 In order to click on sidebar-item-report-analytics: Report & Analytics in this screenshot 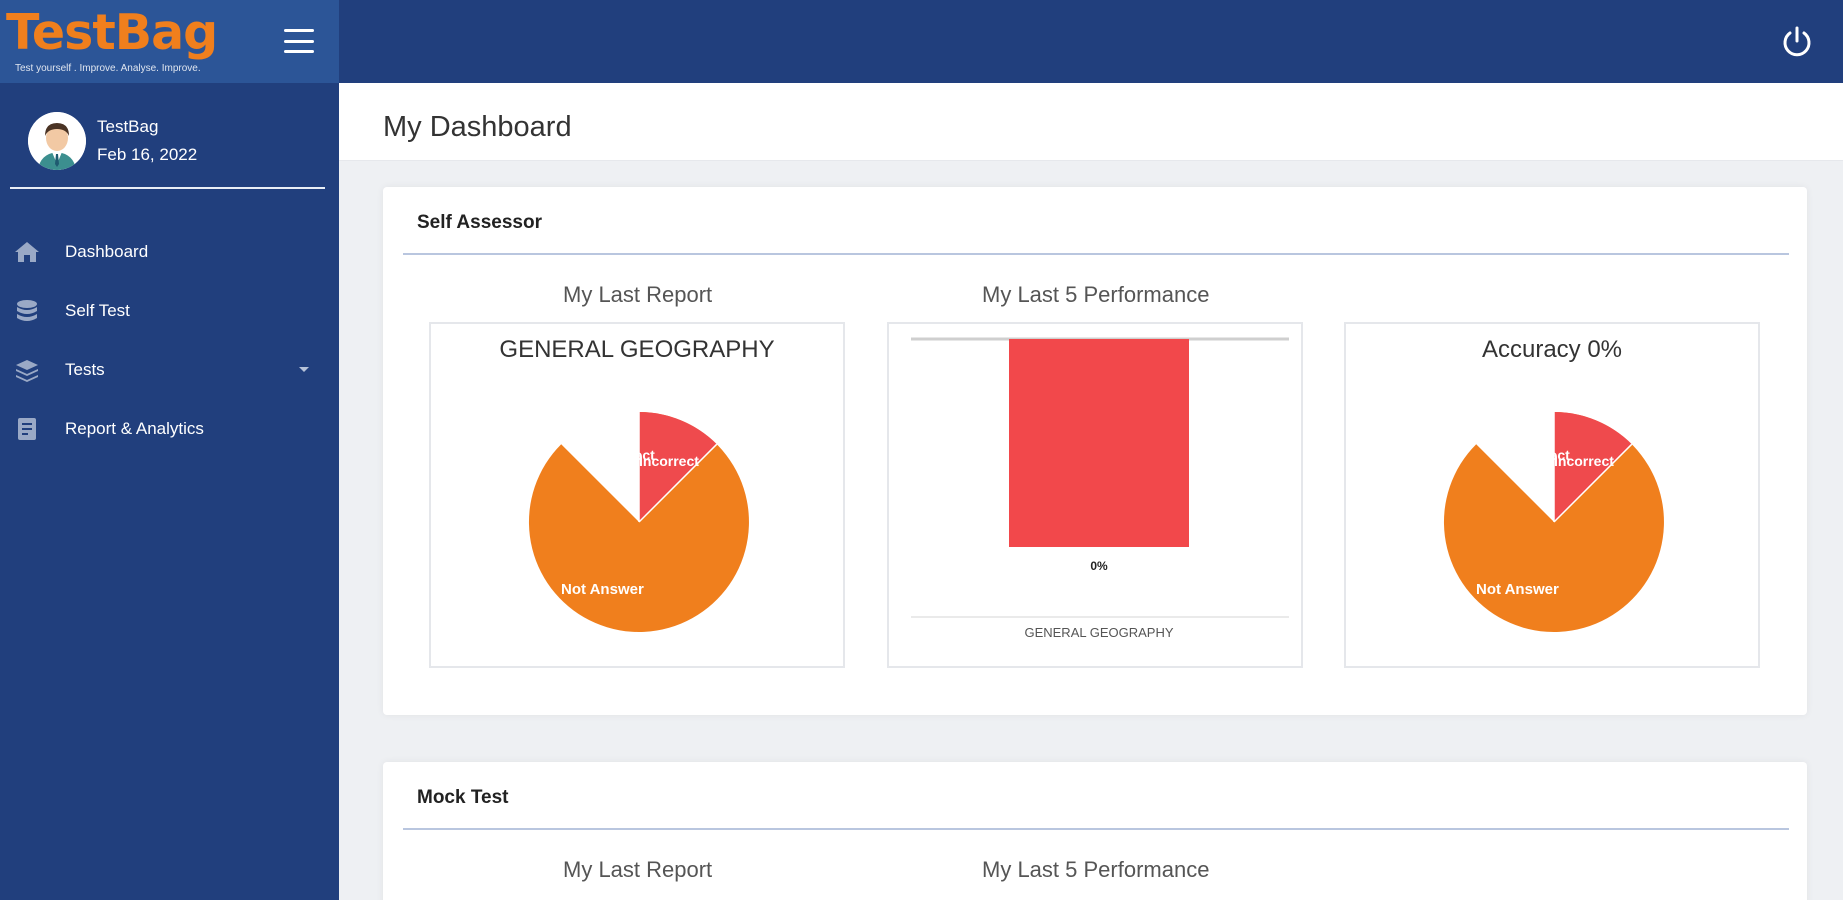, I will do `click(169, 428)`.